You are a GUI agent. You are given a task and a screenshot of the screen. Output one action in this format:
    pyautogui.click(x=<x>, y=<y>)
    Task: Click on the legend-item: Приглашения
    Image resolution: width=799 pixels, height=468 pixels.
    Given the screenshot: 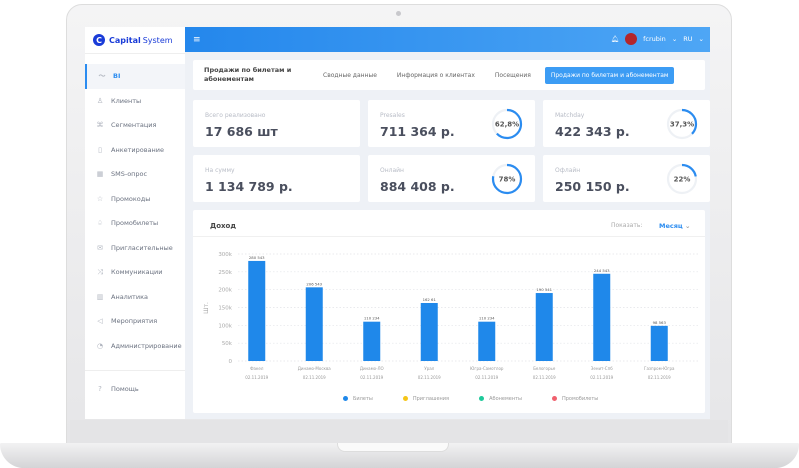 What is the action you would take?
    pyautogui.click(x=426, y=399)
    